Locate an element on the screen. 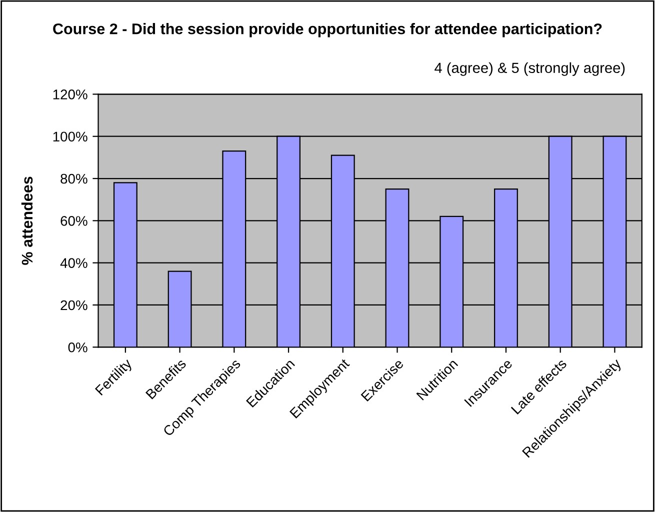  y-tick-label: 60% is located at coordinates (74, 221).